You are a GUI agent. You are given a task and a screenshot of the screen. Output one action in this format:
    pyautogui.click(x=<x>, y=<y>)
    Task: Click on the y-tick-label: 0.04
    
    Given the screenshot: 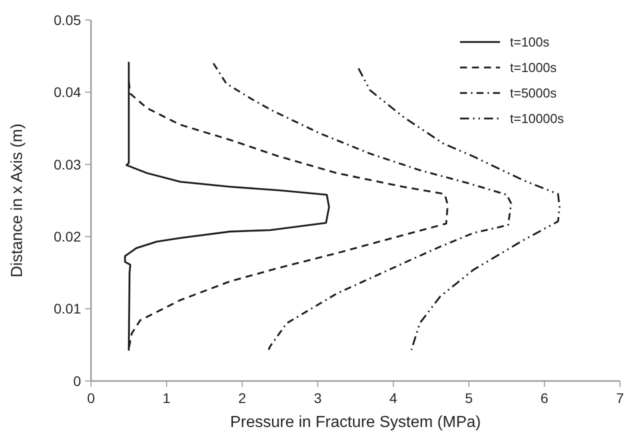 What is the action you would take?
    pyautogui.click(x=68, y=92)
    